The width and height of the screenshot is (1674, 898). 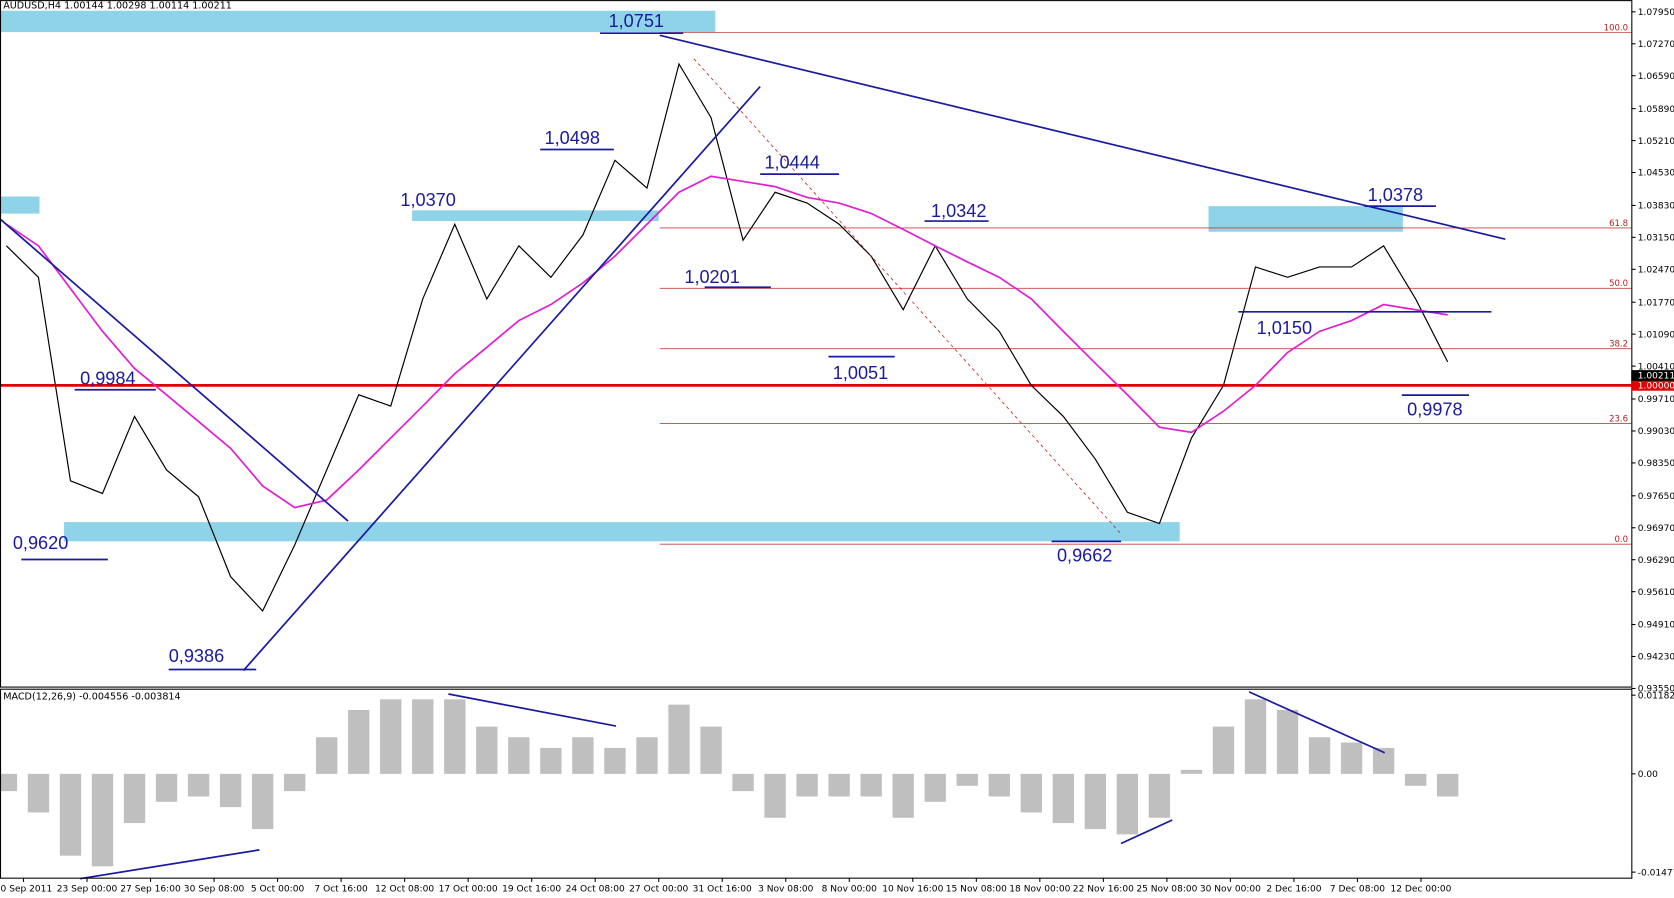 What do you see at coordinates (907, 296) in the screenshot?
I see `fib-trend` at bounding box center [907, 296].